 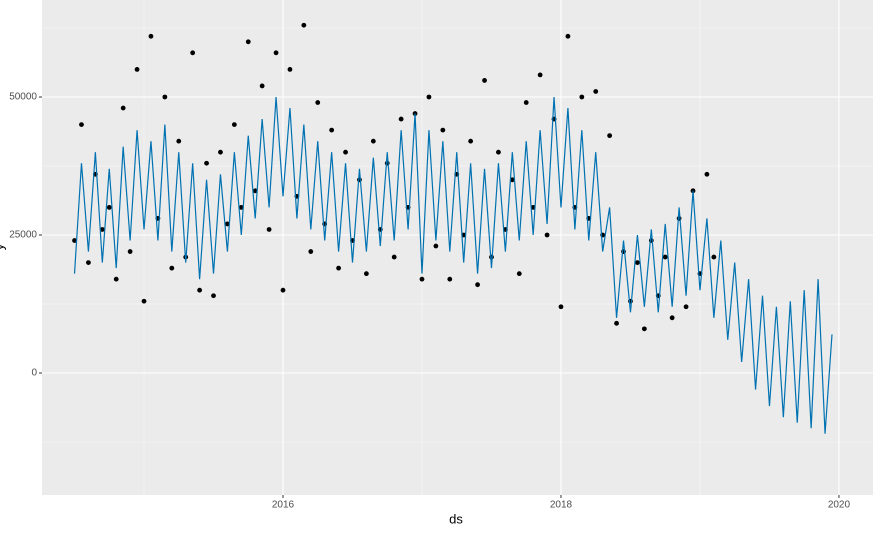 I want to click on y-tick-label: 25000, so click(x=23, y=235).